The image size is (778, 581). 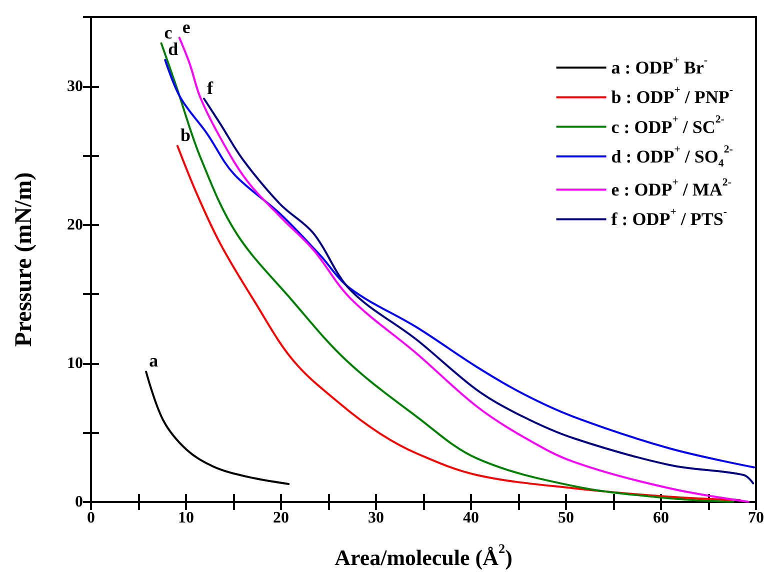 What do you see at coordinates (659, 66) in the screenshot?
I see `legend-label: a : ODP+ Br-` at bounding box center [659, 66].